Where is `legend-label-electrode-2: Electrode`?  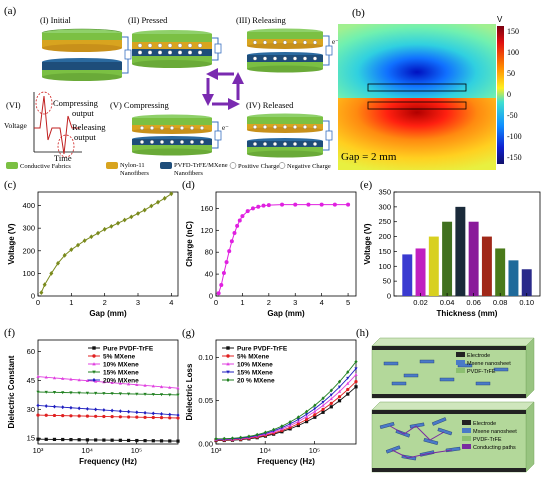
legend-label-electrode-2: Electrode is located at coordinates (484, 424).